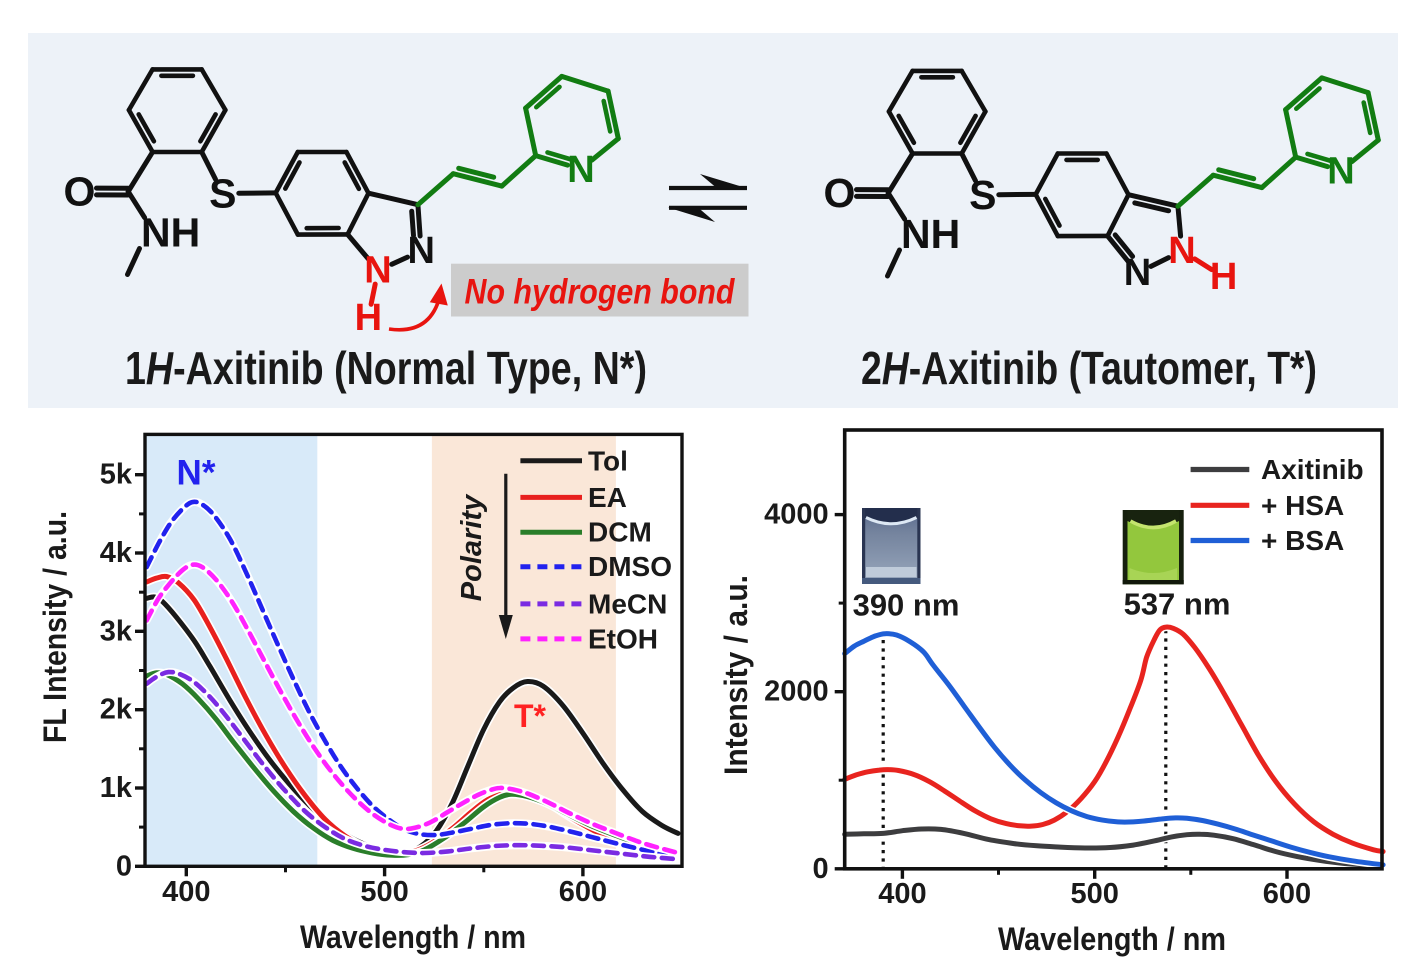  Describe the element at coordinates (116, 553) in the screenshot. I see `svg-text: 4k` at that location.